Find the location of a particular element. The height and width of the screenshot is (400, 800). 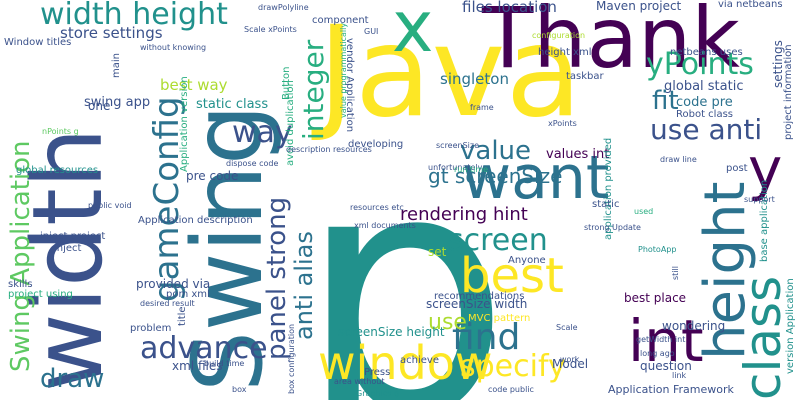

cloud-word: value is located at coordinates (496, 151).